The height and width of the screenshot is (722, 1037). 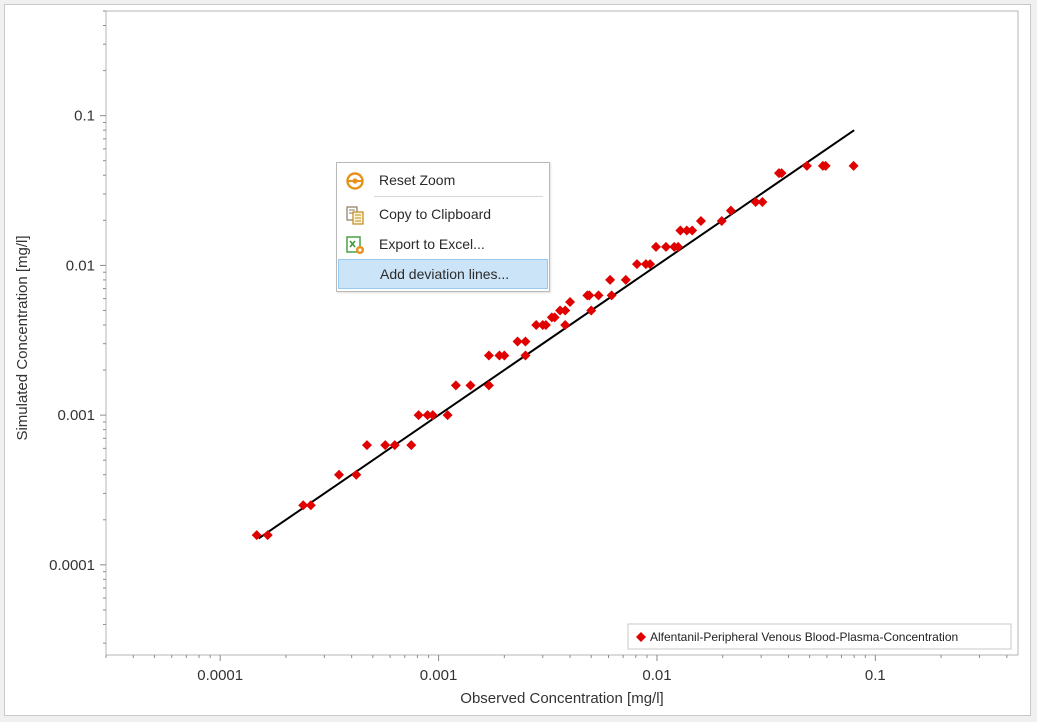 I want to click on y-axis-title: Simulated Concentration [mg/l], so click(x=22, y=337).